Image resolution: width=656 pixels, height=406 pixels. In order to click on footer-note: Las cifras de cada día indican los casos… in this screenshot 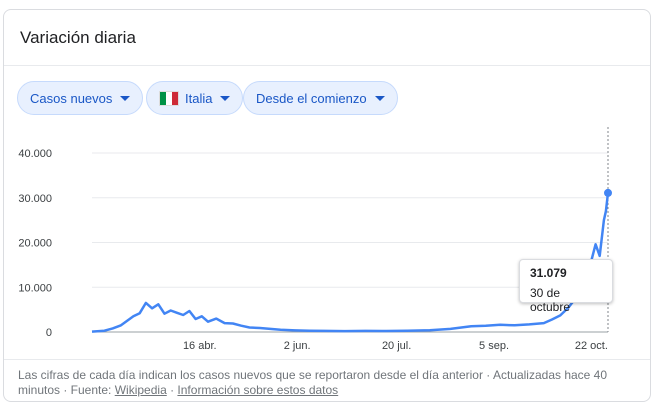, I will do `click(313, 382)`.